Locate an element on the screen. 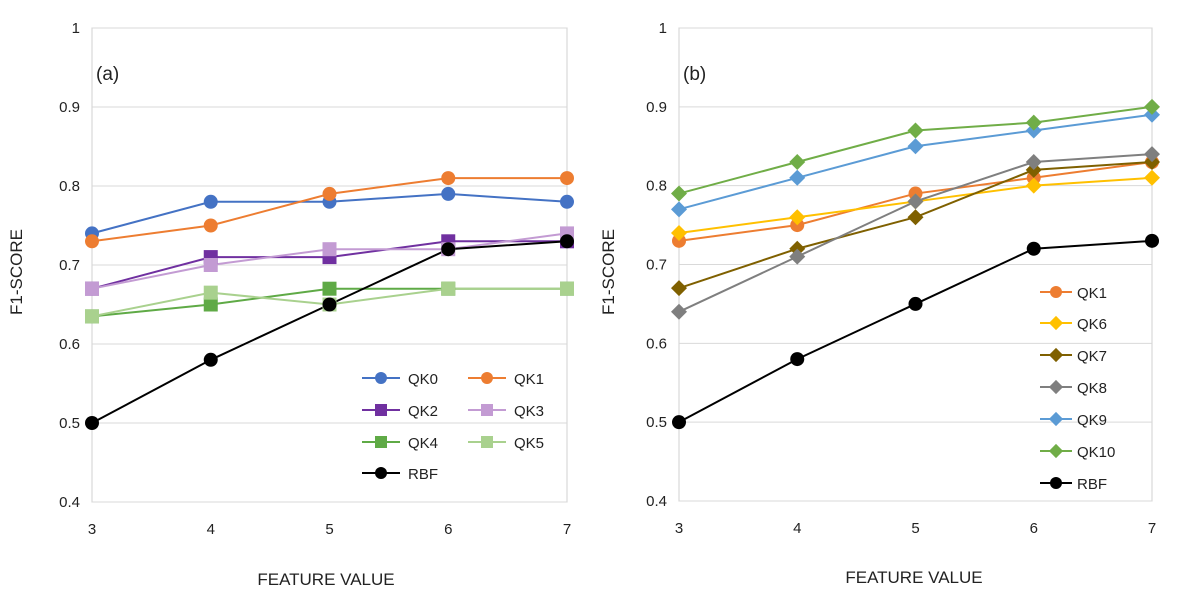  legend-item-qk2: QK2 is located at coordinates (400, 411).